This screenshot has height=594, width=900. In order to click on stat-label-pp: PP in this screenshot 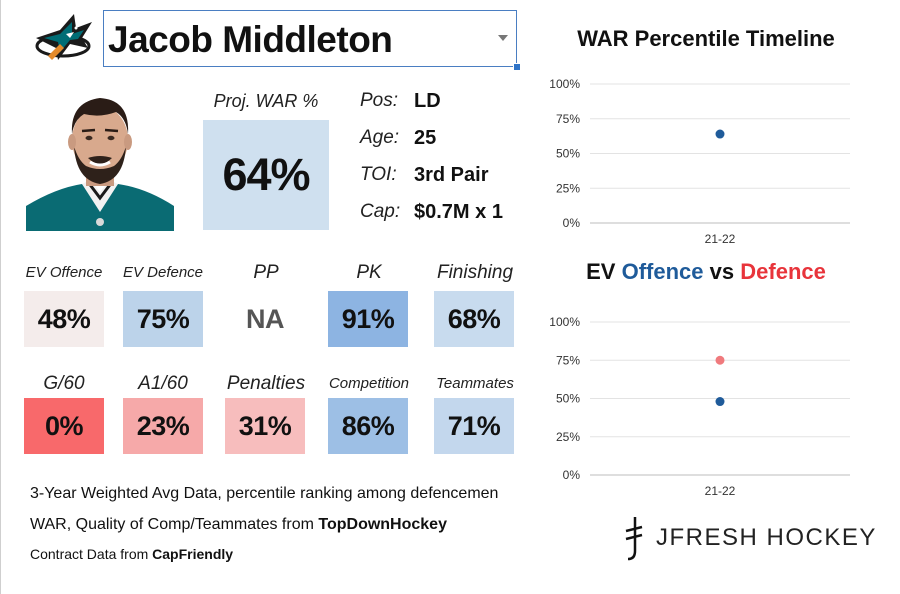, I will do `click(266, 272)`.